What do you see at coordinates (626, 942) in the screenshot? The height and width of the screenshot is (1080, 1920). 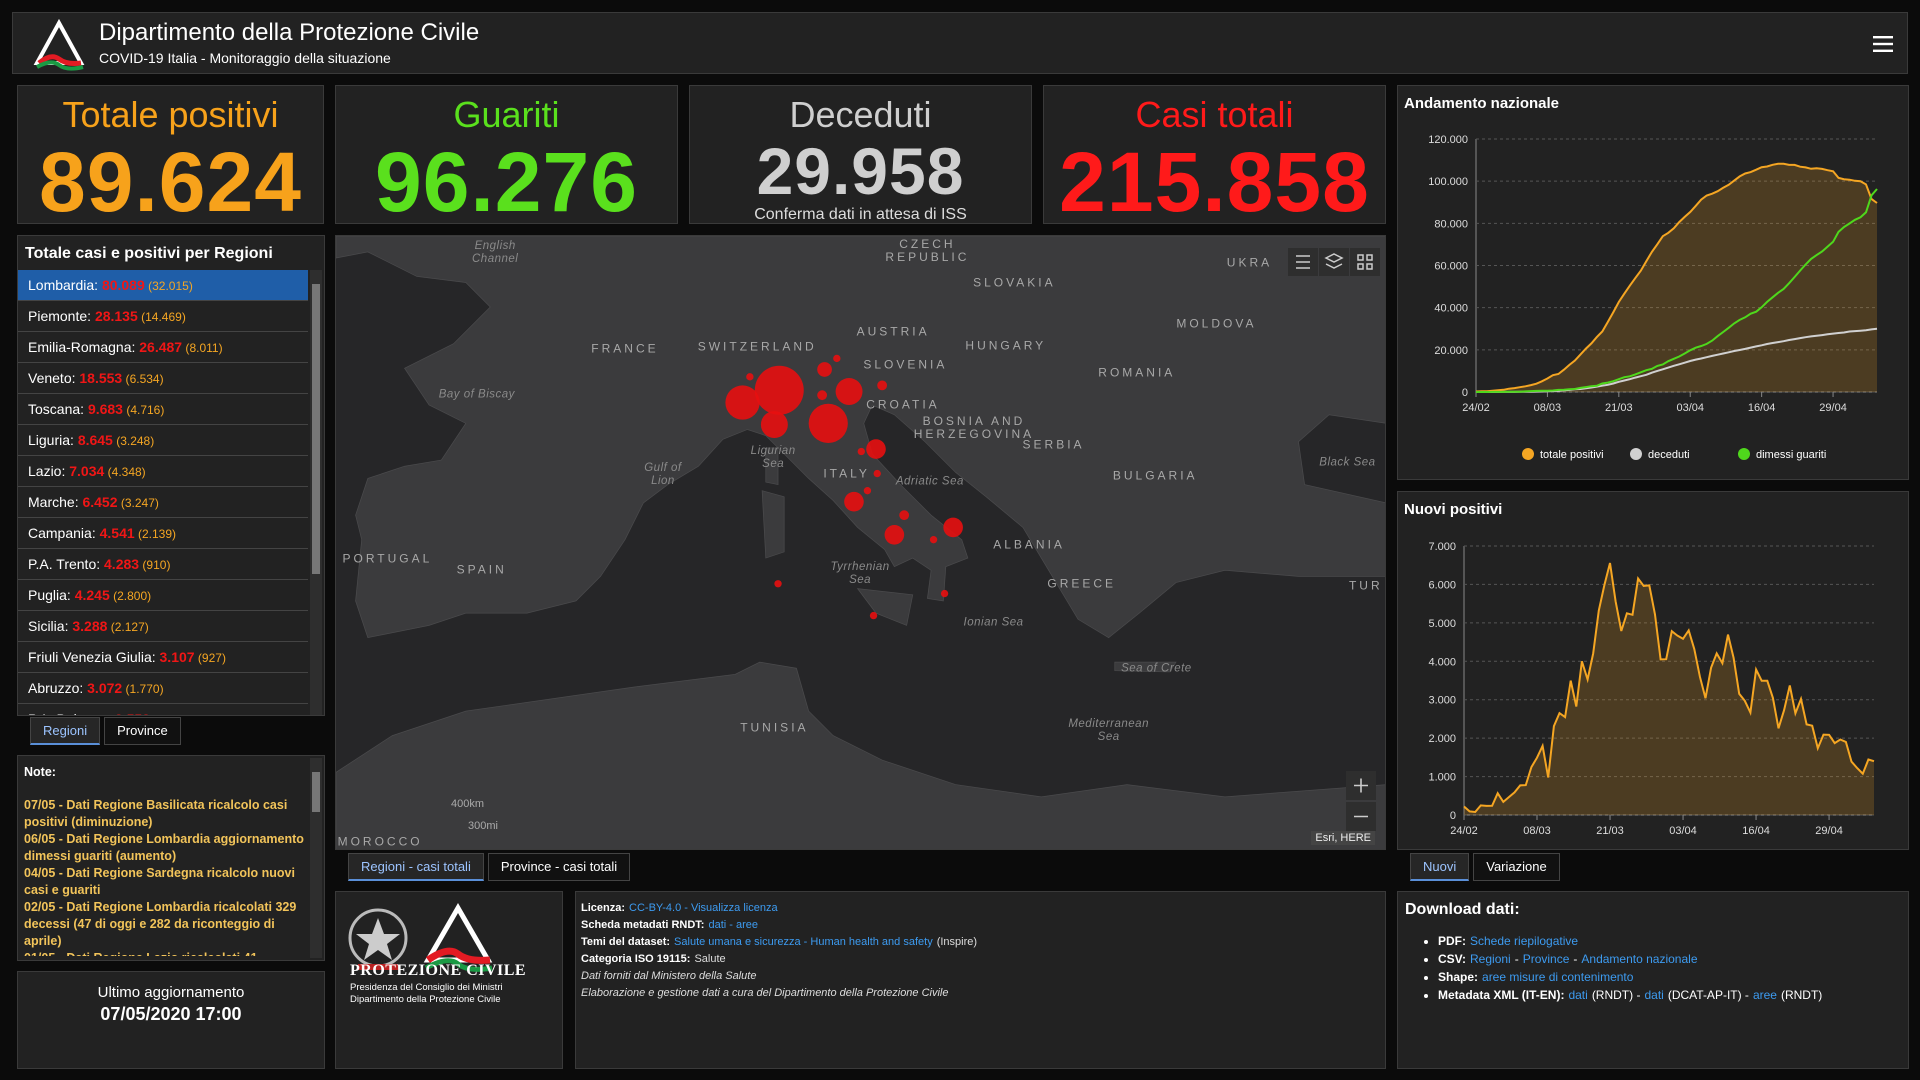 I see `text: Temi del dataset:` at bounding box center [626, 942].